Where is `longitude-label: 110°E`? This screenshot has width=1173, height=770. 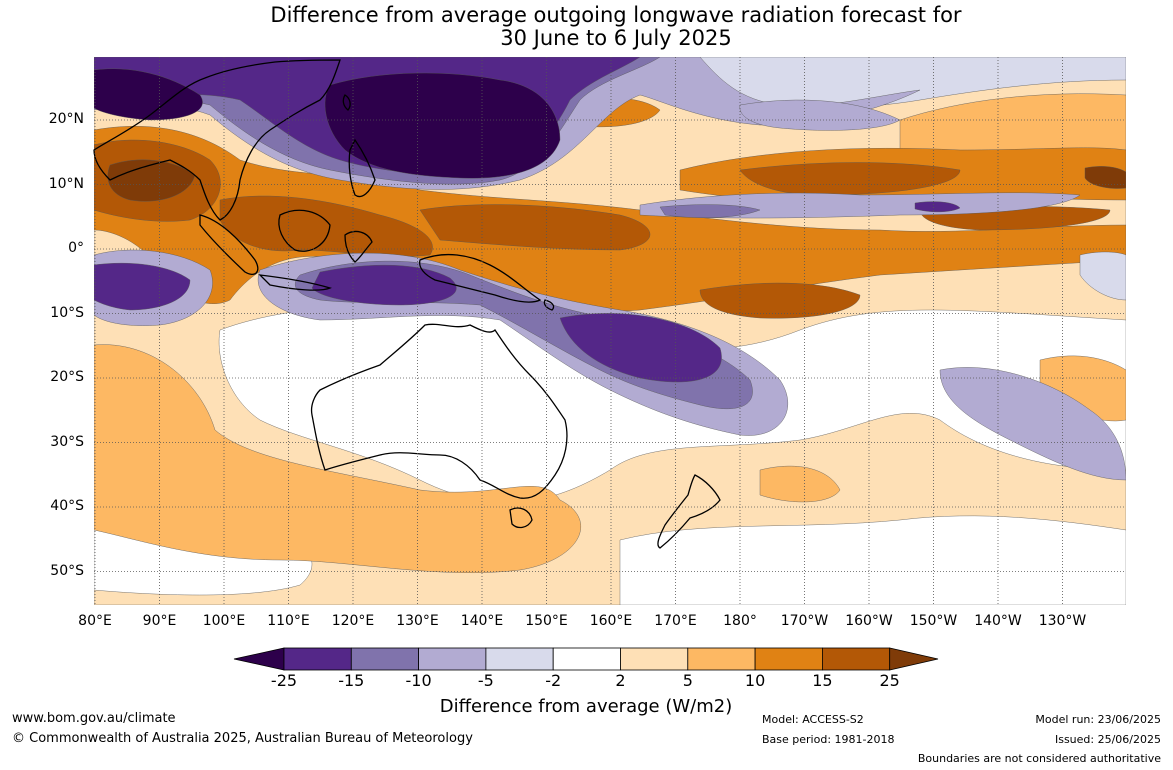
longitude-label: 110°E is located at coordinates (288, 621).